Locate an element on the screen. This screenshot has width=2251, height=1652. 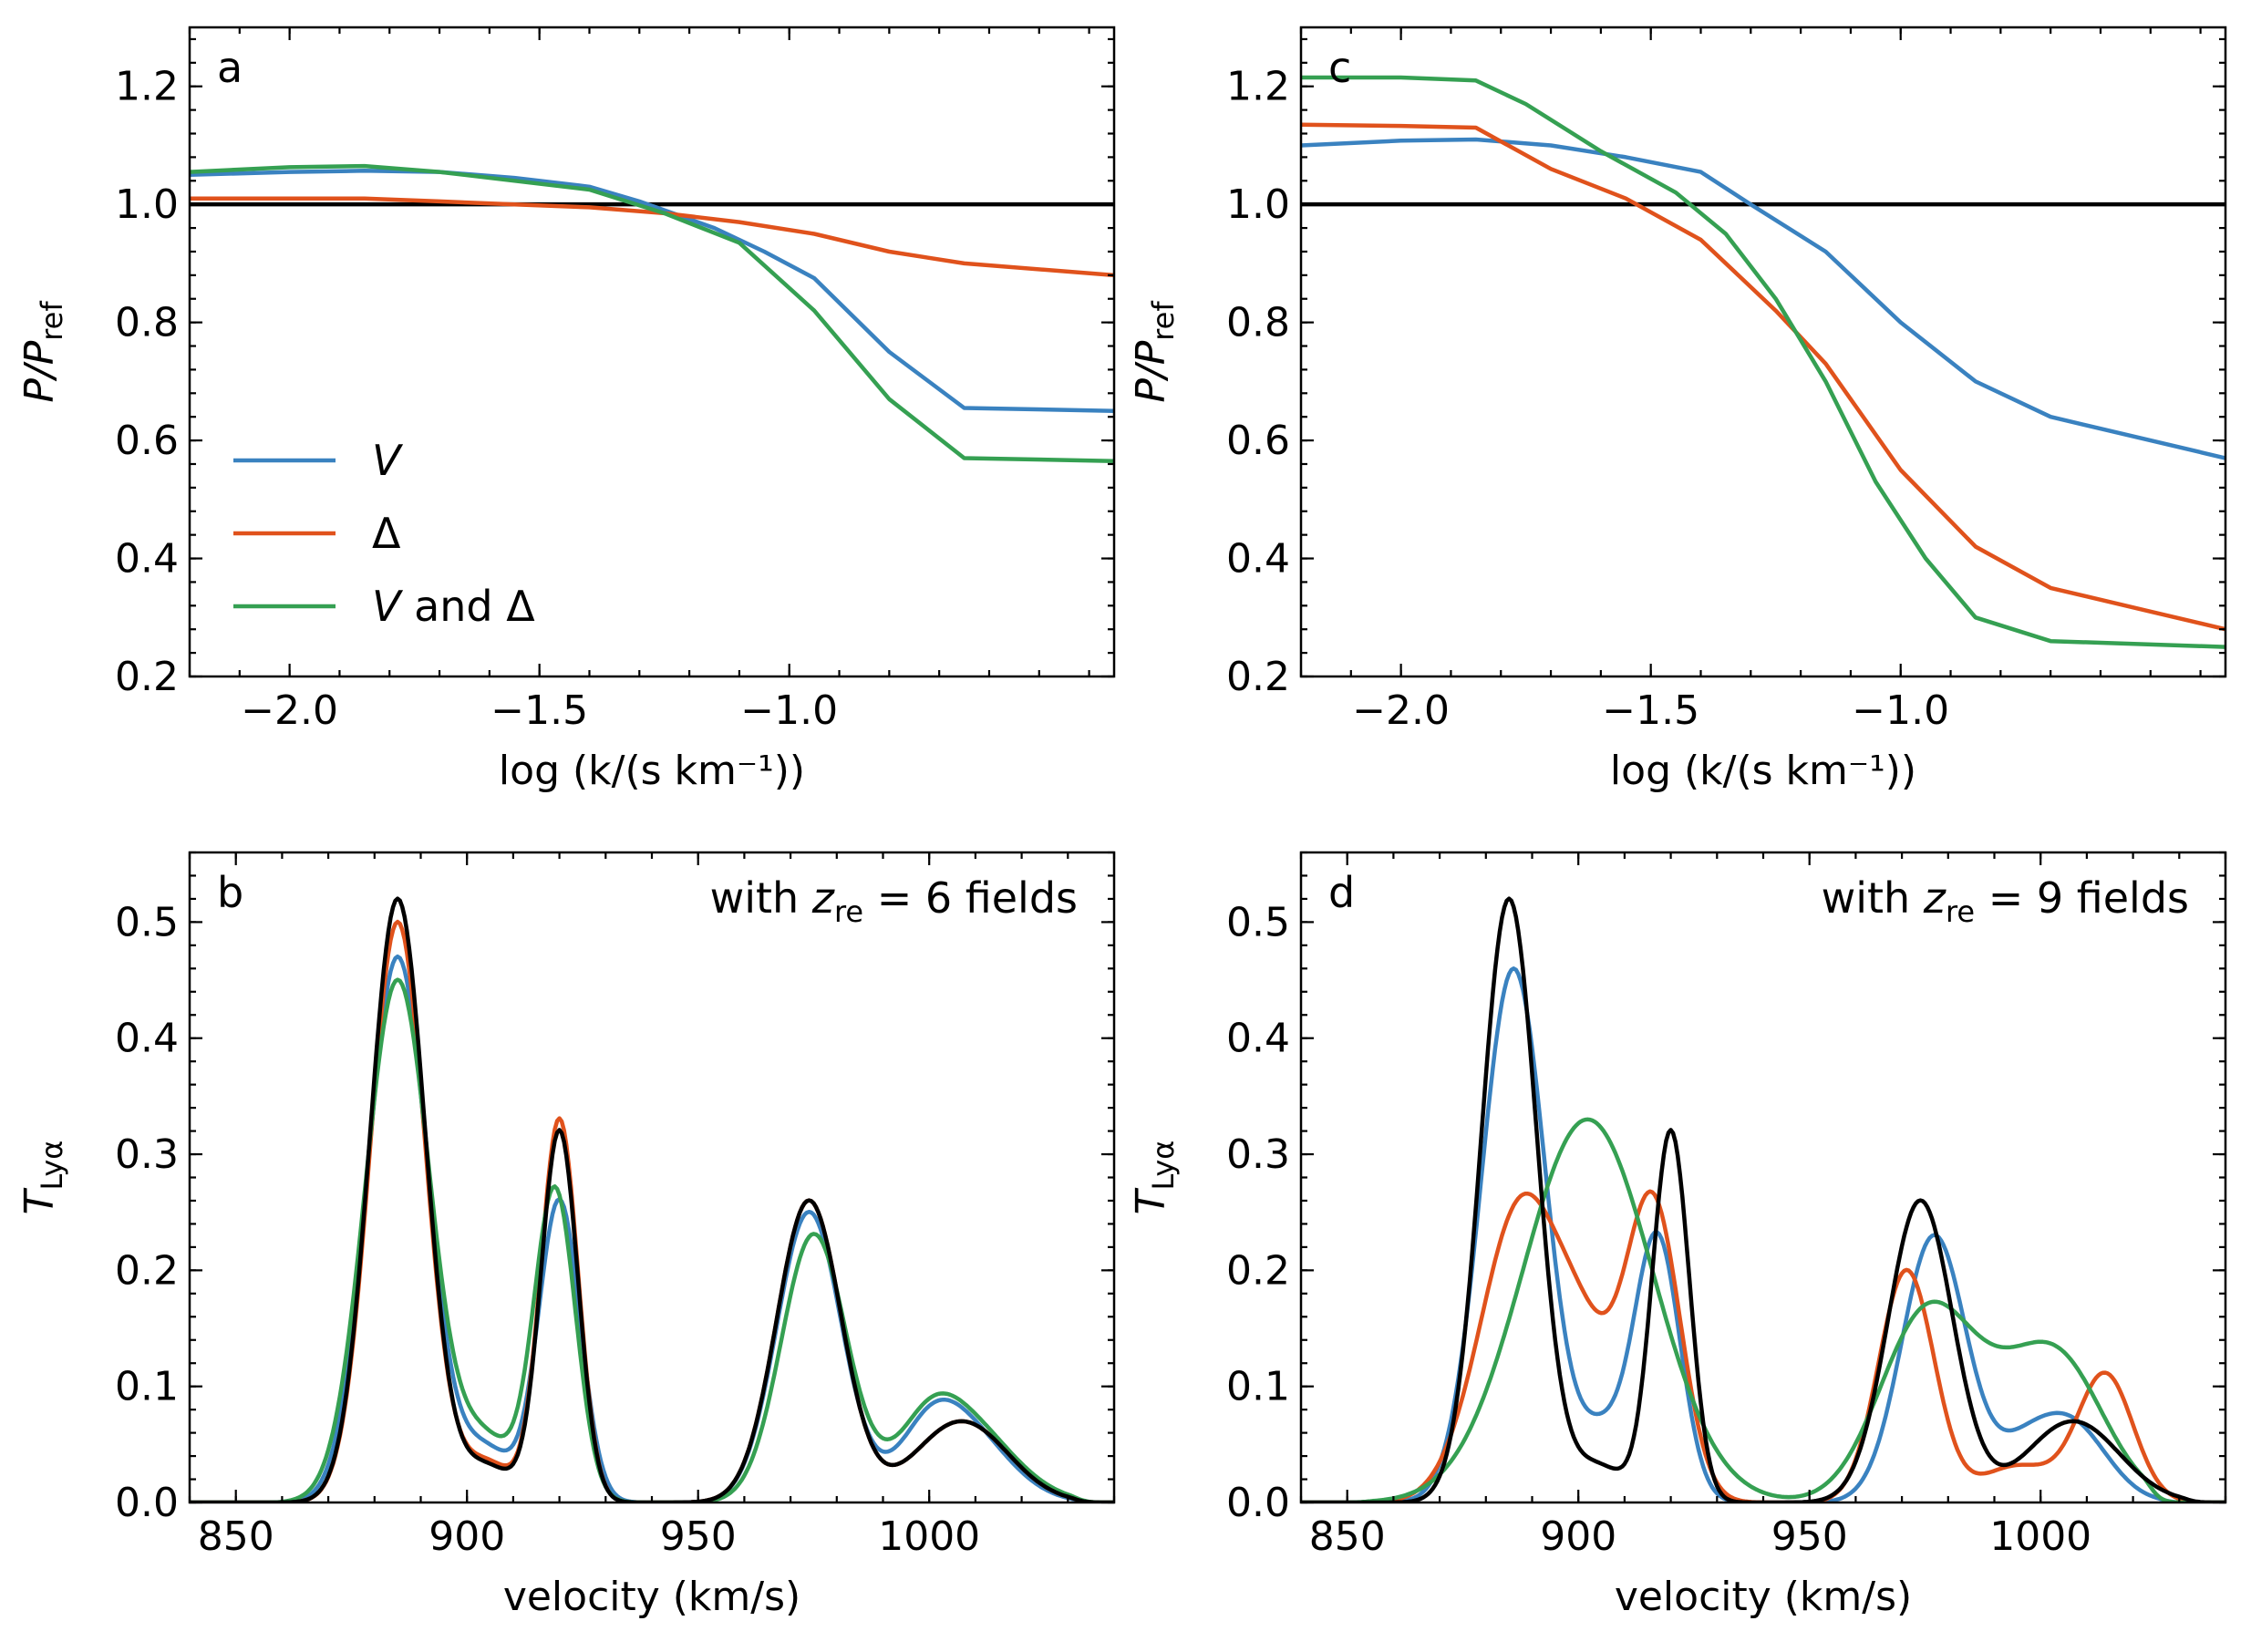
legend-label: Δ is located at coordinates (386, 533).